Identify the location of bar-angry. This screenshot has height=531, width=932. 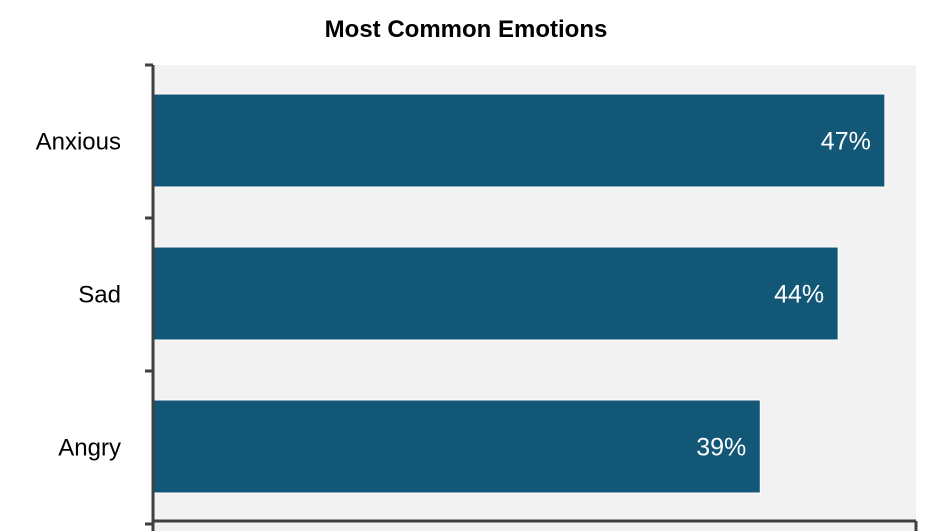
(456, 446).